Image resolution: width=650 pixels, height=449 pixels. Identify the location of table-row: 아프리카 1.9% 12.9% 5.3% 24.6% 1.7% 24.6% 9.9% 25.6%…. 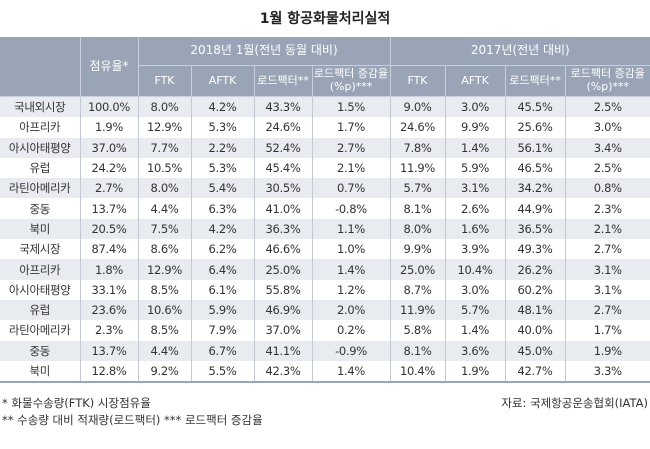
(325, 127).